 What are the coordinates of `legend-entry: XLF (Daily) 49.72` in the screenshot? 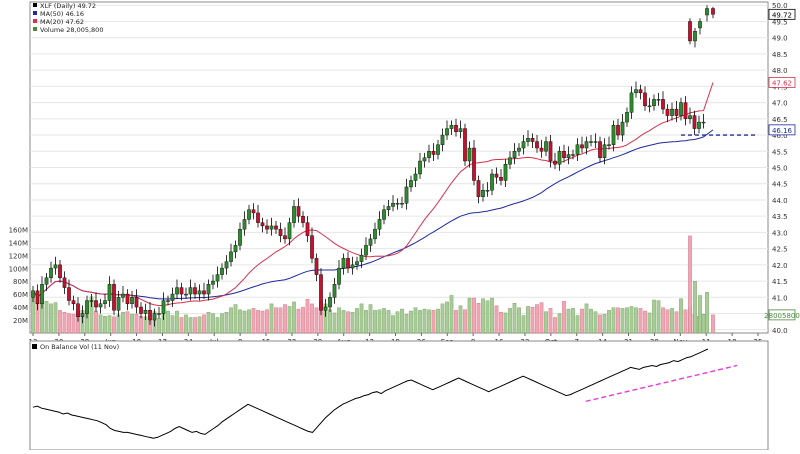 It's located at (68, 6).